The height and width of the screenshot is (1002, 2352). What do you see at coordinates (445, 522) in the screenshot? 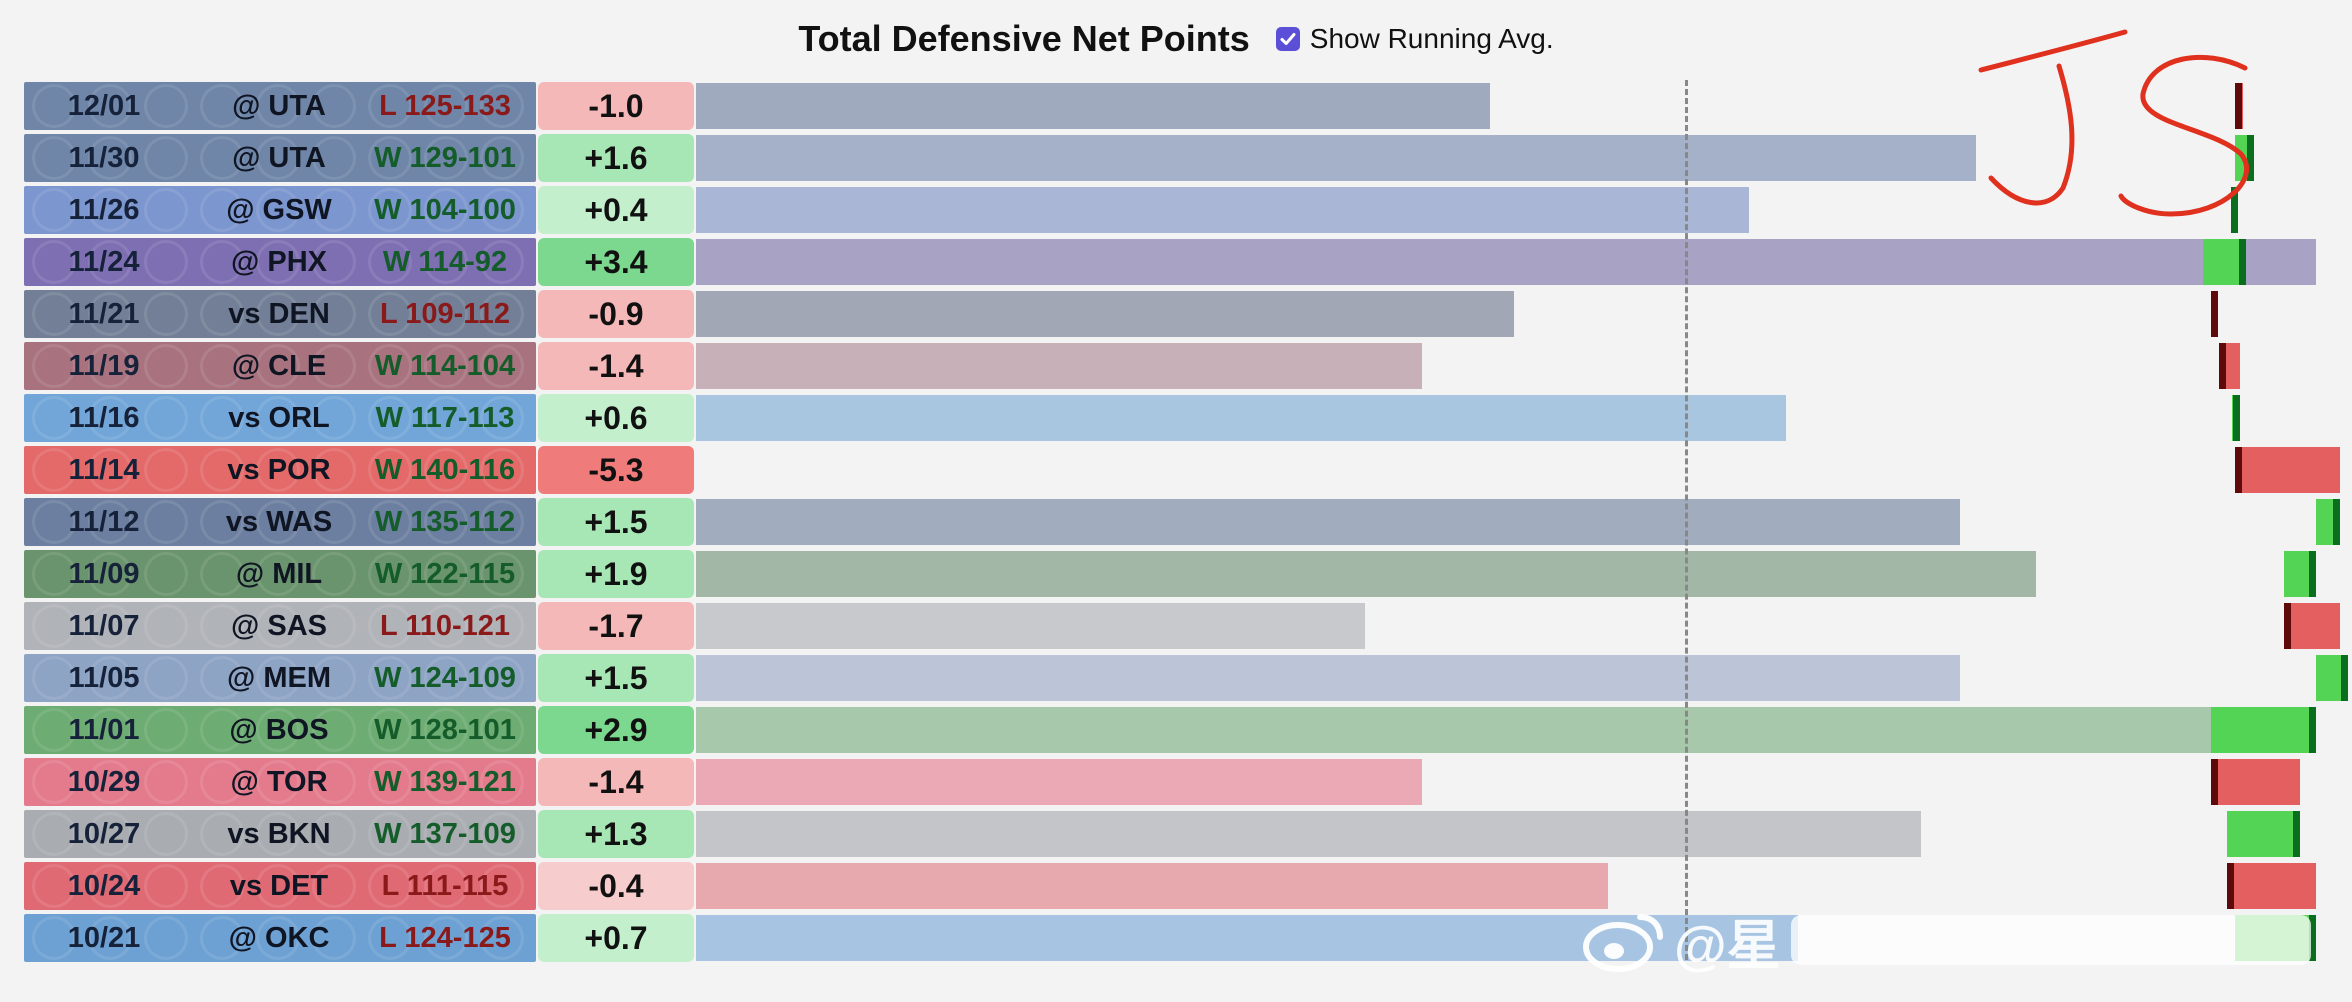
I see `game-result: W 135-112` at bounding box center [445, 522].